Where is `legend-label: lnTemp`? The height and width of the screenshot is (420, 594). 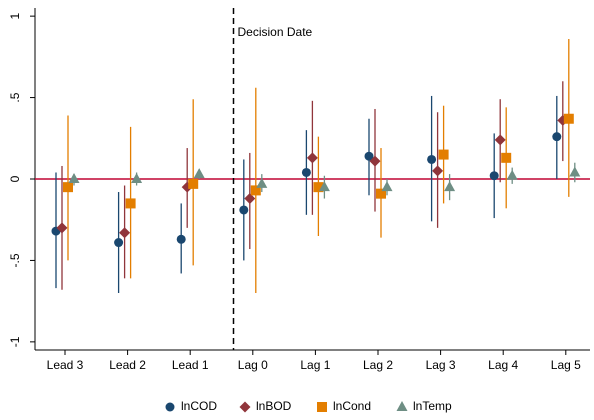 legend-label: lnTemp is located at coordinates (432, 406).